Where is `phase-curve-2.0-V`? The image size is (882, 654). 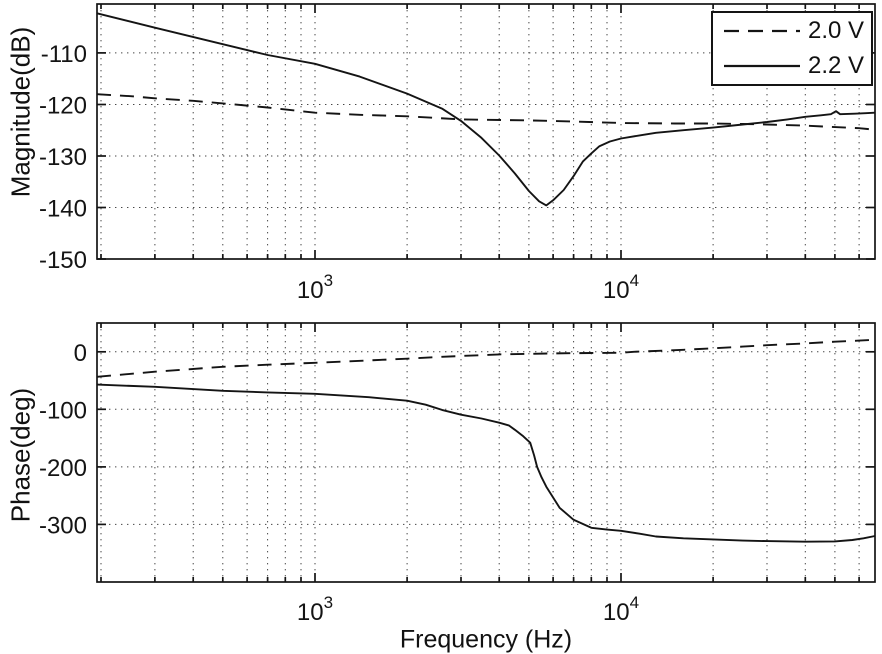 phase-curve-2.0-V is located at coordinates (486, 358).